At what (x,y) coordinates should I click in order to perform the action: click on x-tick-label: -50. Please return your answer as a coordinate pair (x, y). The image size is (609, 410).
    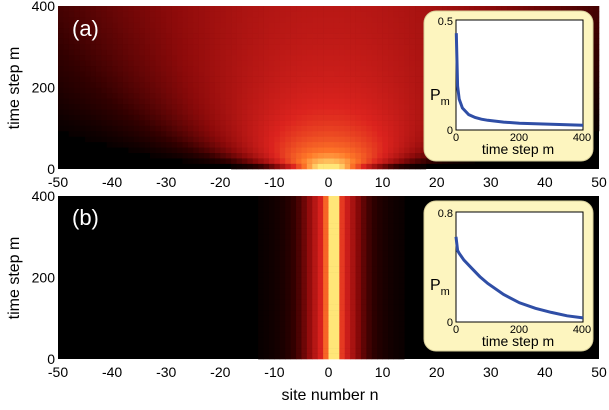
    Looking at the image, I should click on (58, 182).